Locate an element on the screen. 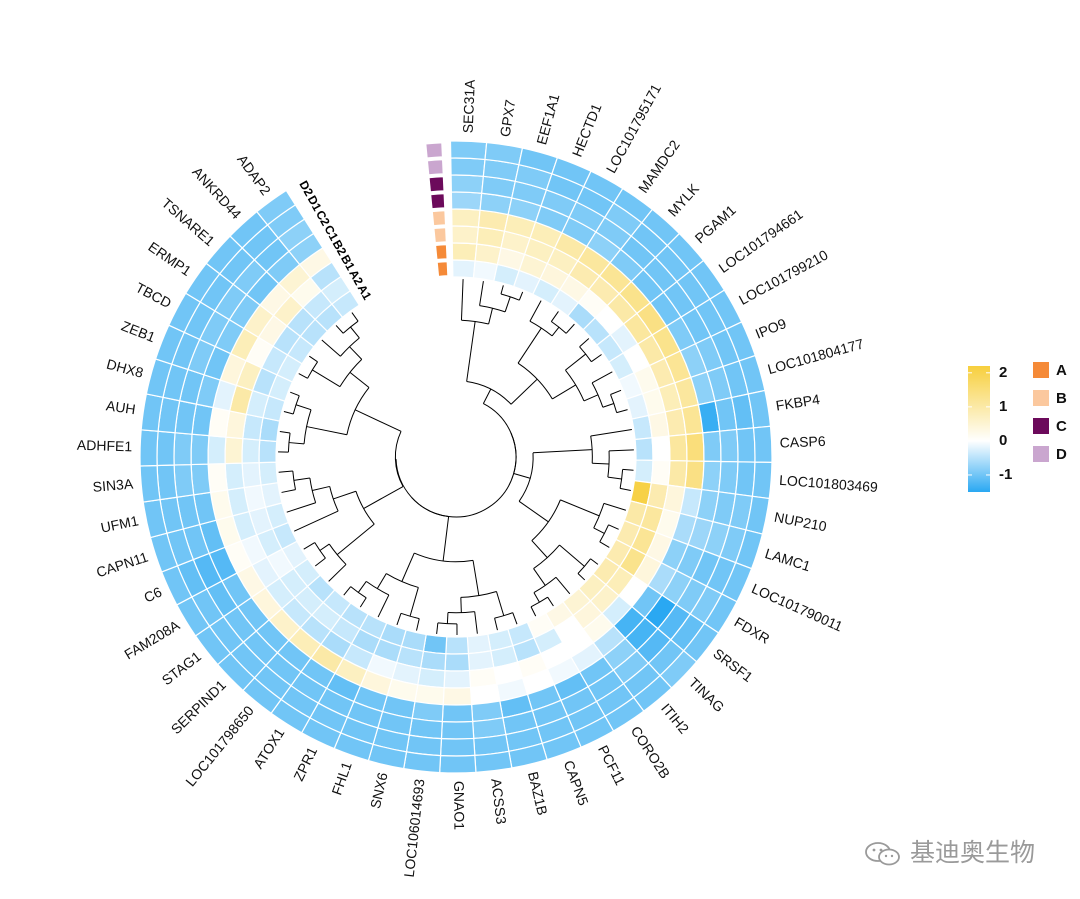 The width and height of the screenshot is (1080, 899). colorbar-gradient is located at coordinates (979, 429).